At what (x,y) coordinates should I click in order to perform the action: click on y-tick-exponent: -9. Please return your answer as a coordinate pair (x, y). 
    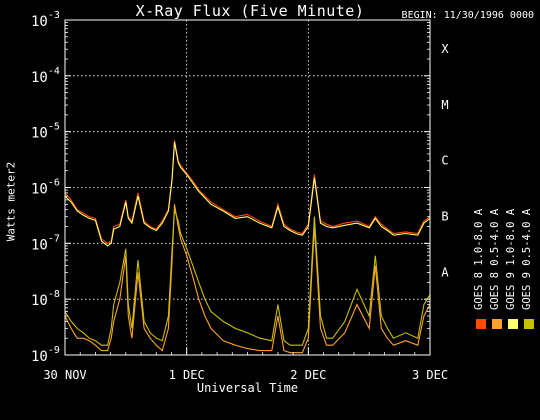
    Looking at the image, I should click on (54, 350).